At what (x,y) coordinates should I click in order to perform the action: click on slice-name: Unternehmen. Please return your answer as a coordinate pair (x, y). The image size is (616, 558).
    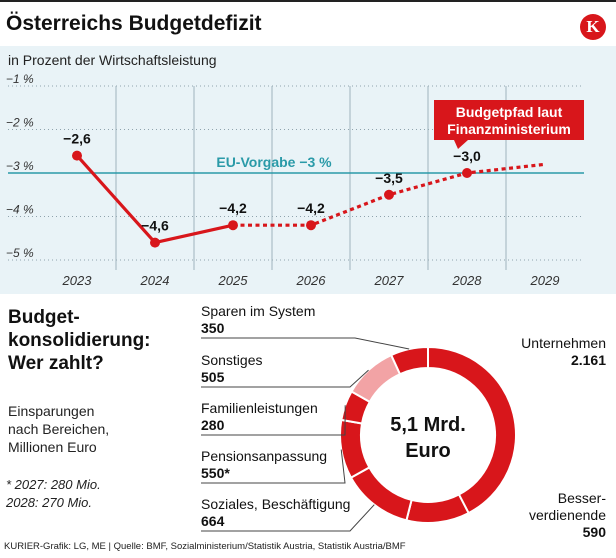
    Looking at the image, I should click on (563, 343).